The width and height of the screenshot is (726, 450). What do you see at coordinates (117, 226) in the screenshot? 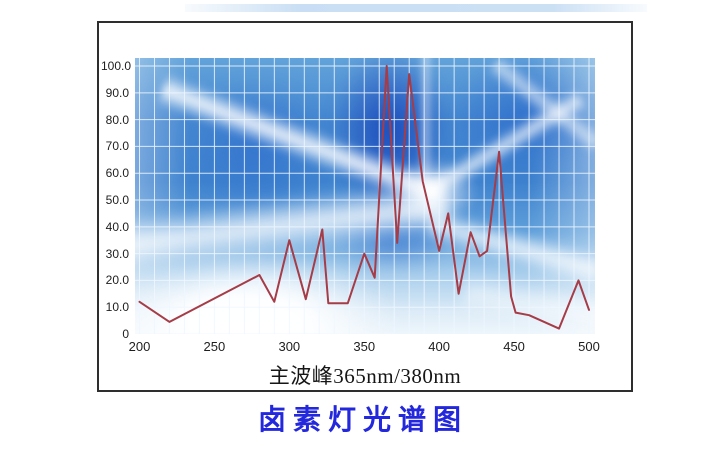
I see `y-tick-label: 40.0` at bounding box center [117, 226].